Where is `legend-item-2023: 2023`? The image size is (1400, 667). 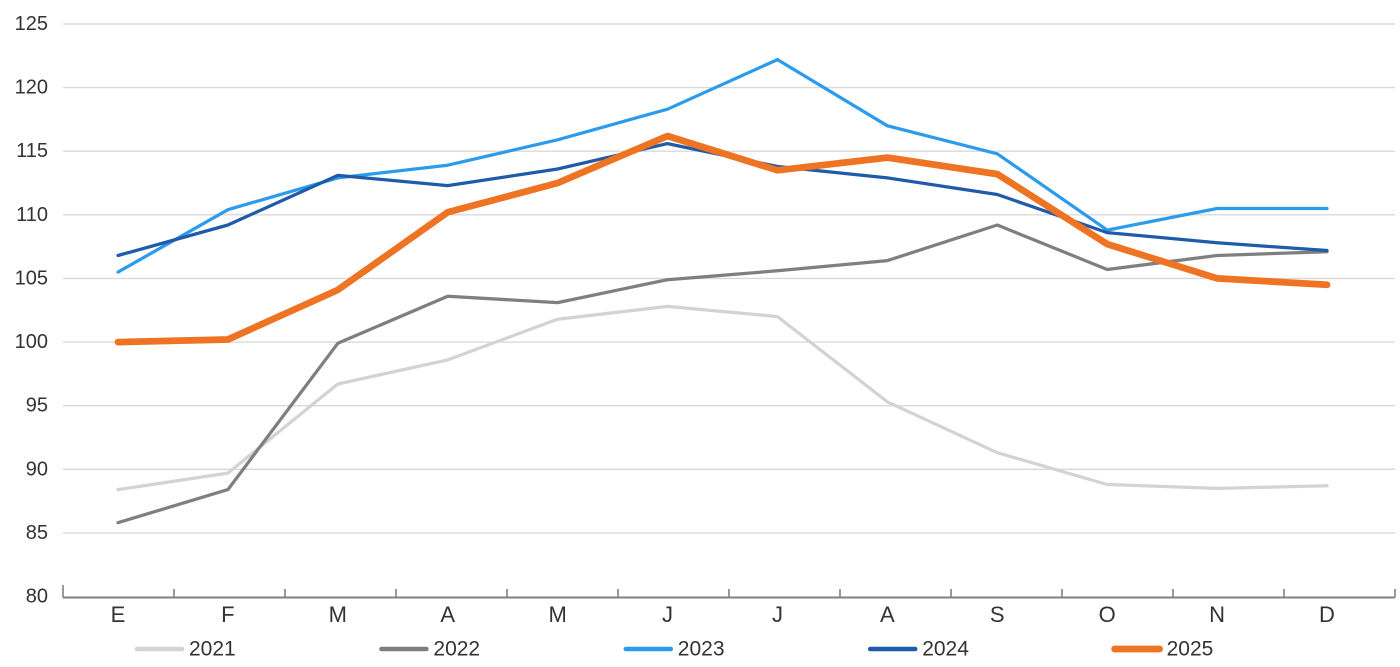 legend-item-2023: 2023 is located at coordinates (674, 649).